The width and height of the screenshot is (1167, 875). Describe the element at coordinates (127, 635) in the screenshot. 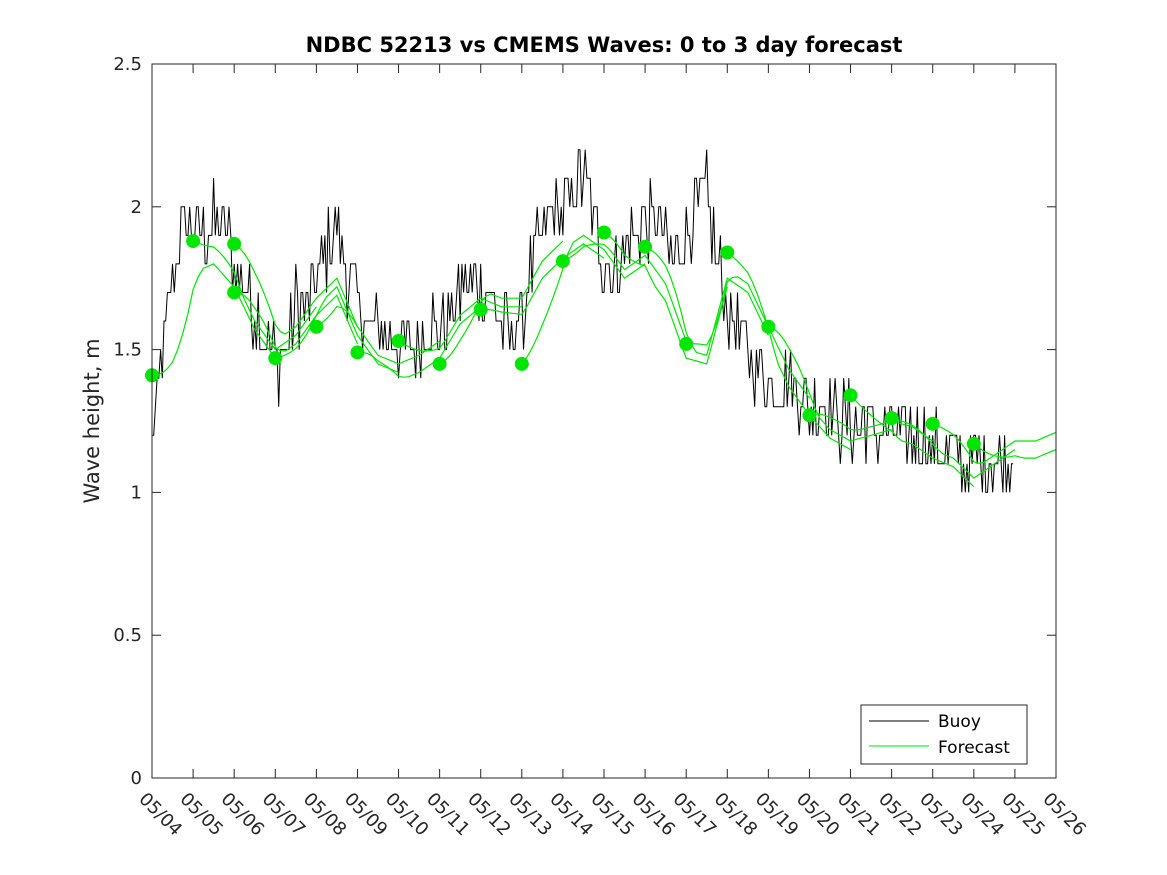

I see `y-tick-label: 0.5` at that location.